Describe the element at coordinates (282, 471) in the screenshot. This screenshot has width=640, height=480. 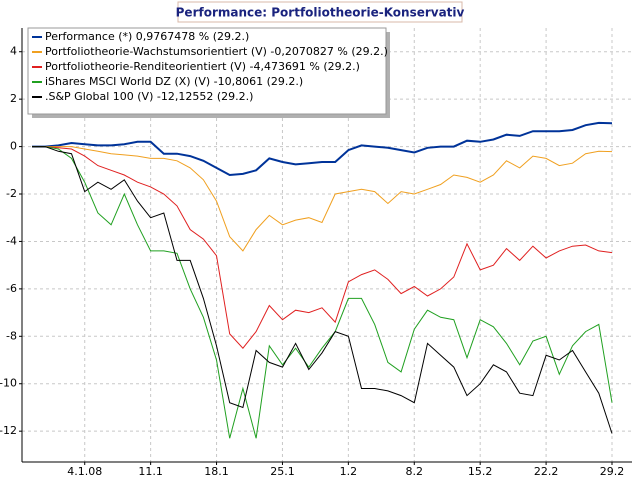
I see `x-tick-label: 25.1` at that location.